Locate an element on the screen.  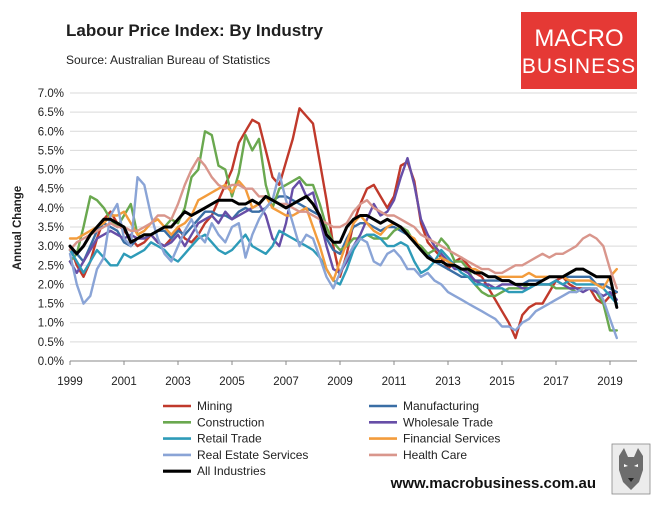
legend-label: Manufacturing is located at coordinates (441, 406).